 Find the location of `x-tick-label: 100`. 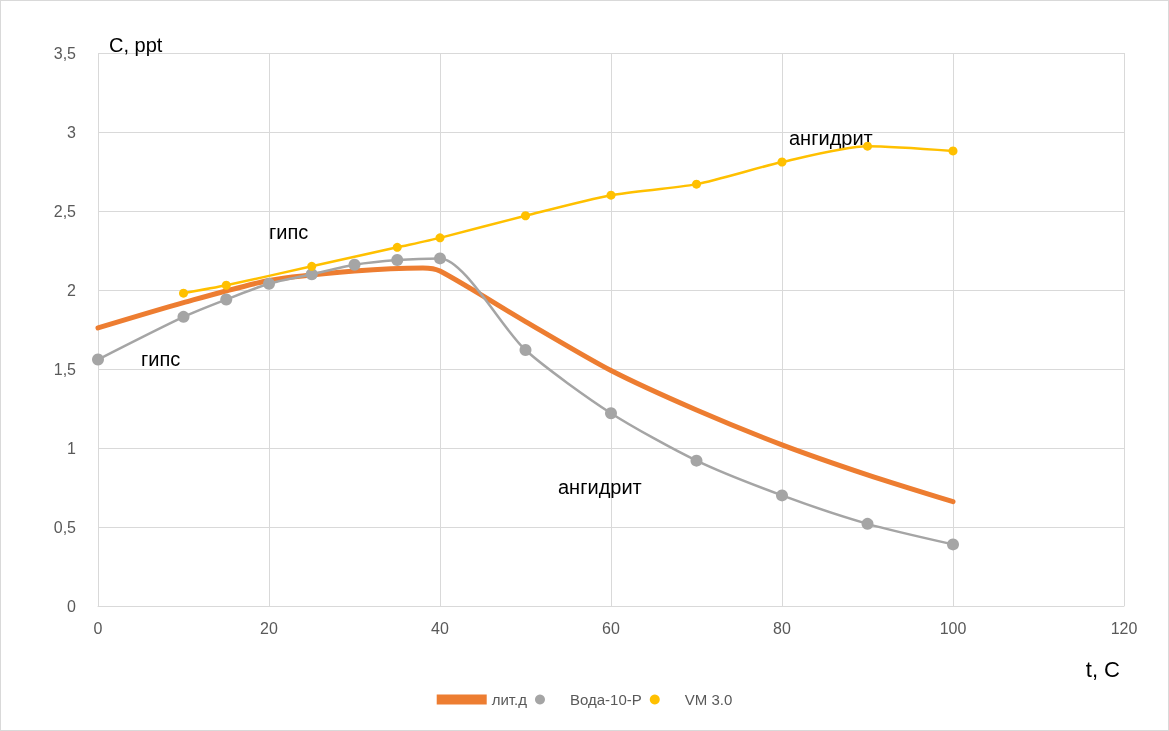

x-tick-label: 100 is located at coordinates (953, 628).